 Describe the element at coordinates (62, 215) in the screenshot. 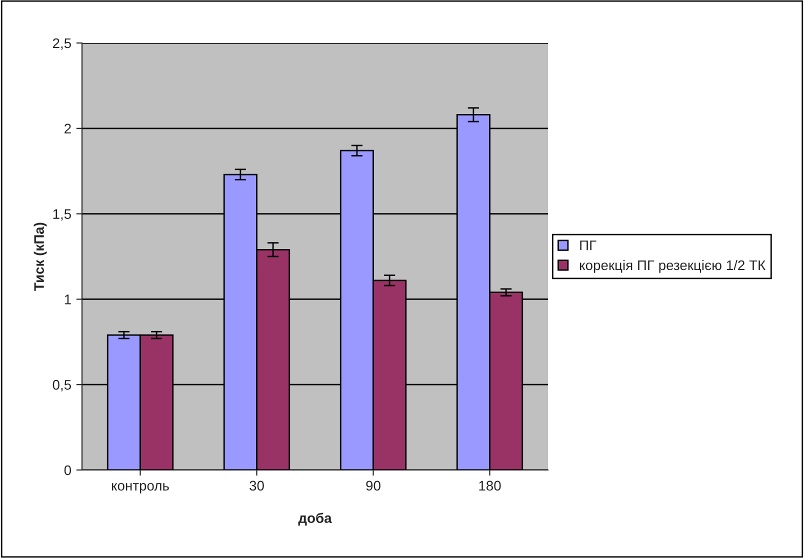

I see `y-tick-label: 1,5` at that location.